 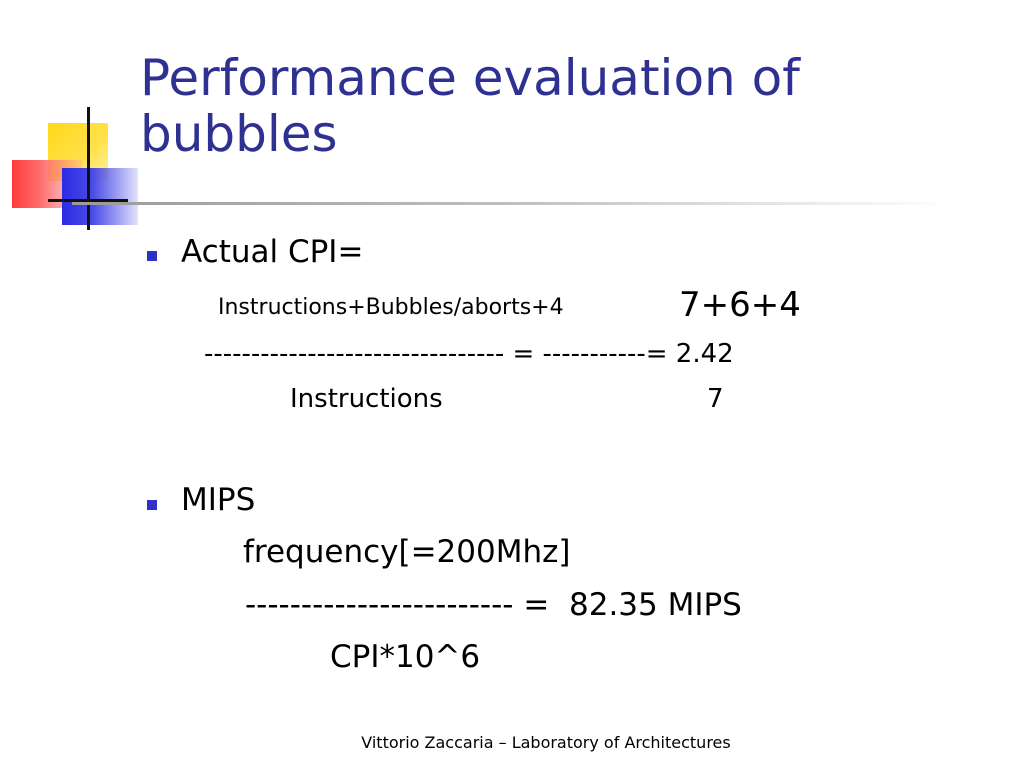 I want to click on logo-horizontal-line, so click(x=88, y=200).